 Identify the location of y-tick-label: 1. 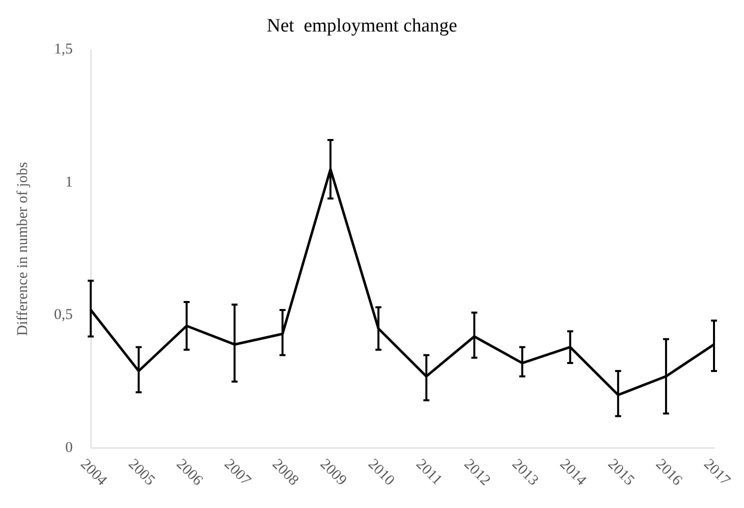
(69, 182).